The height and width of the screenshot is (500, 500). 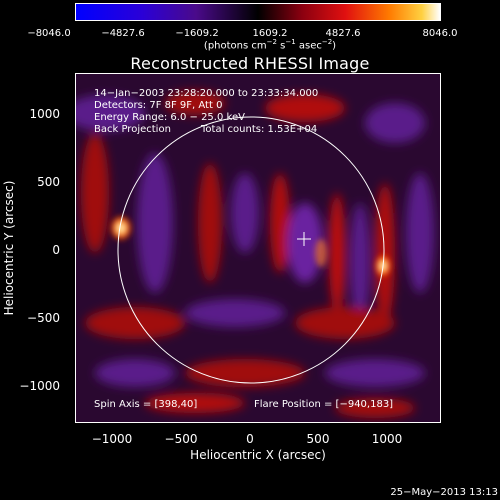 I want to click on colorbar-tick: −4827.6, so click(x=123, y=33).